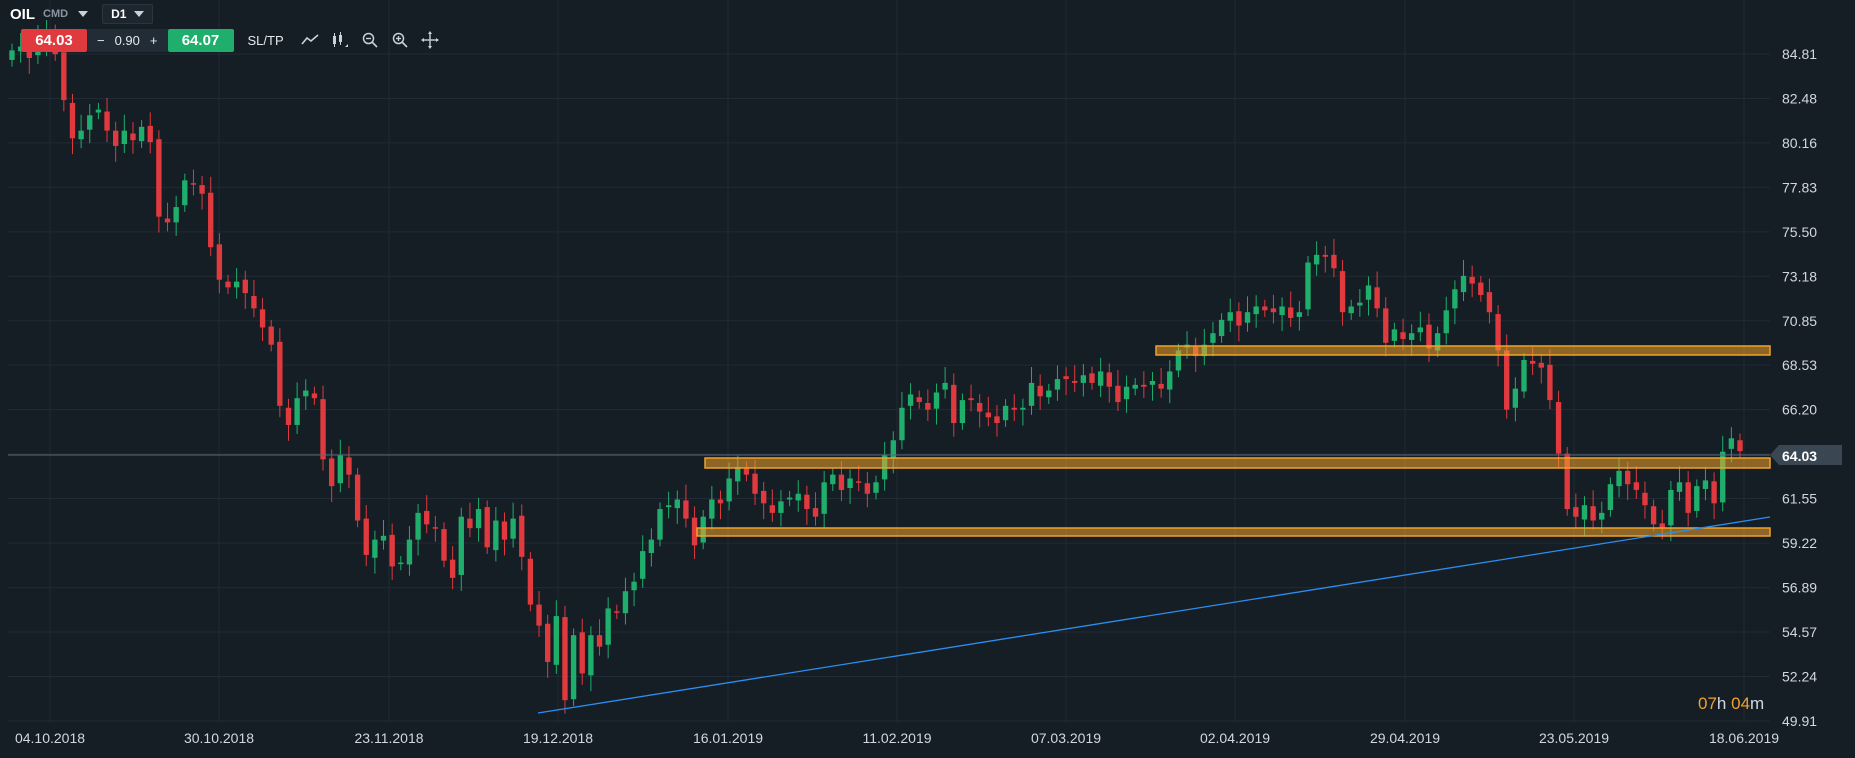 The width and height of the screenshot is (1855, 758). I want to click on x-tick-label: 16.01.2019, so click(728, 738).